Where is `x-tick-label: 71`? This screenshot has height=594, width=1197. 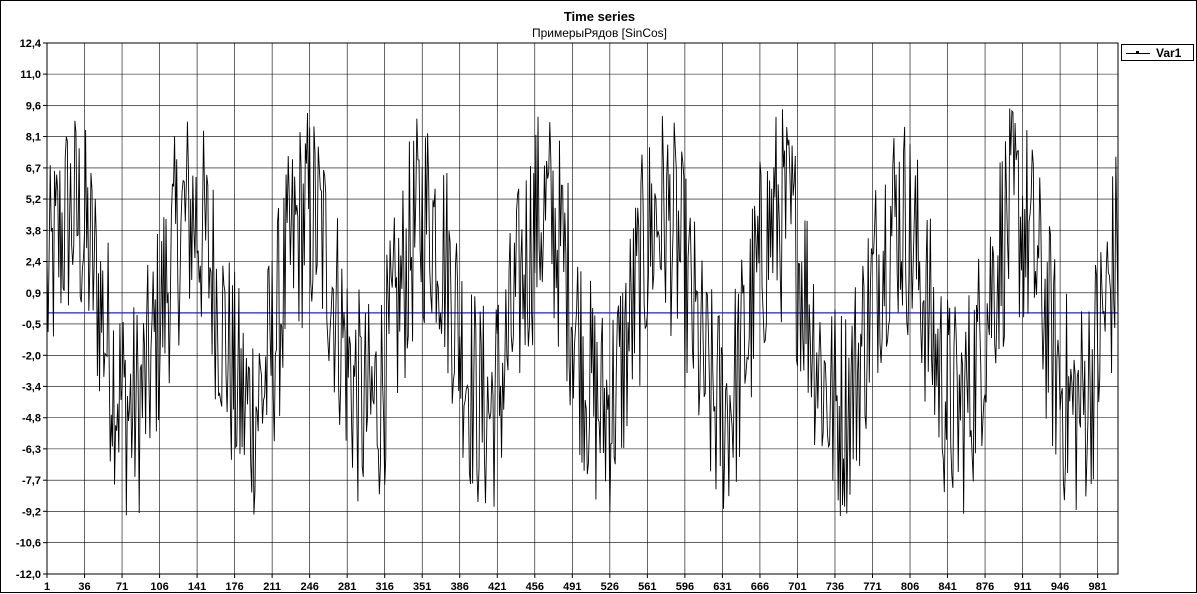 x-tick-label: 71 is located at coordinates (122, 587).